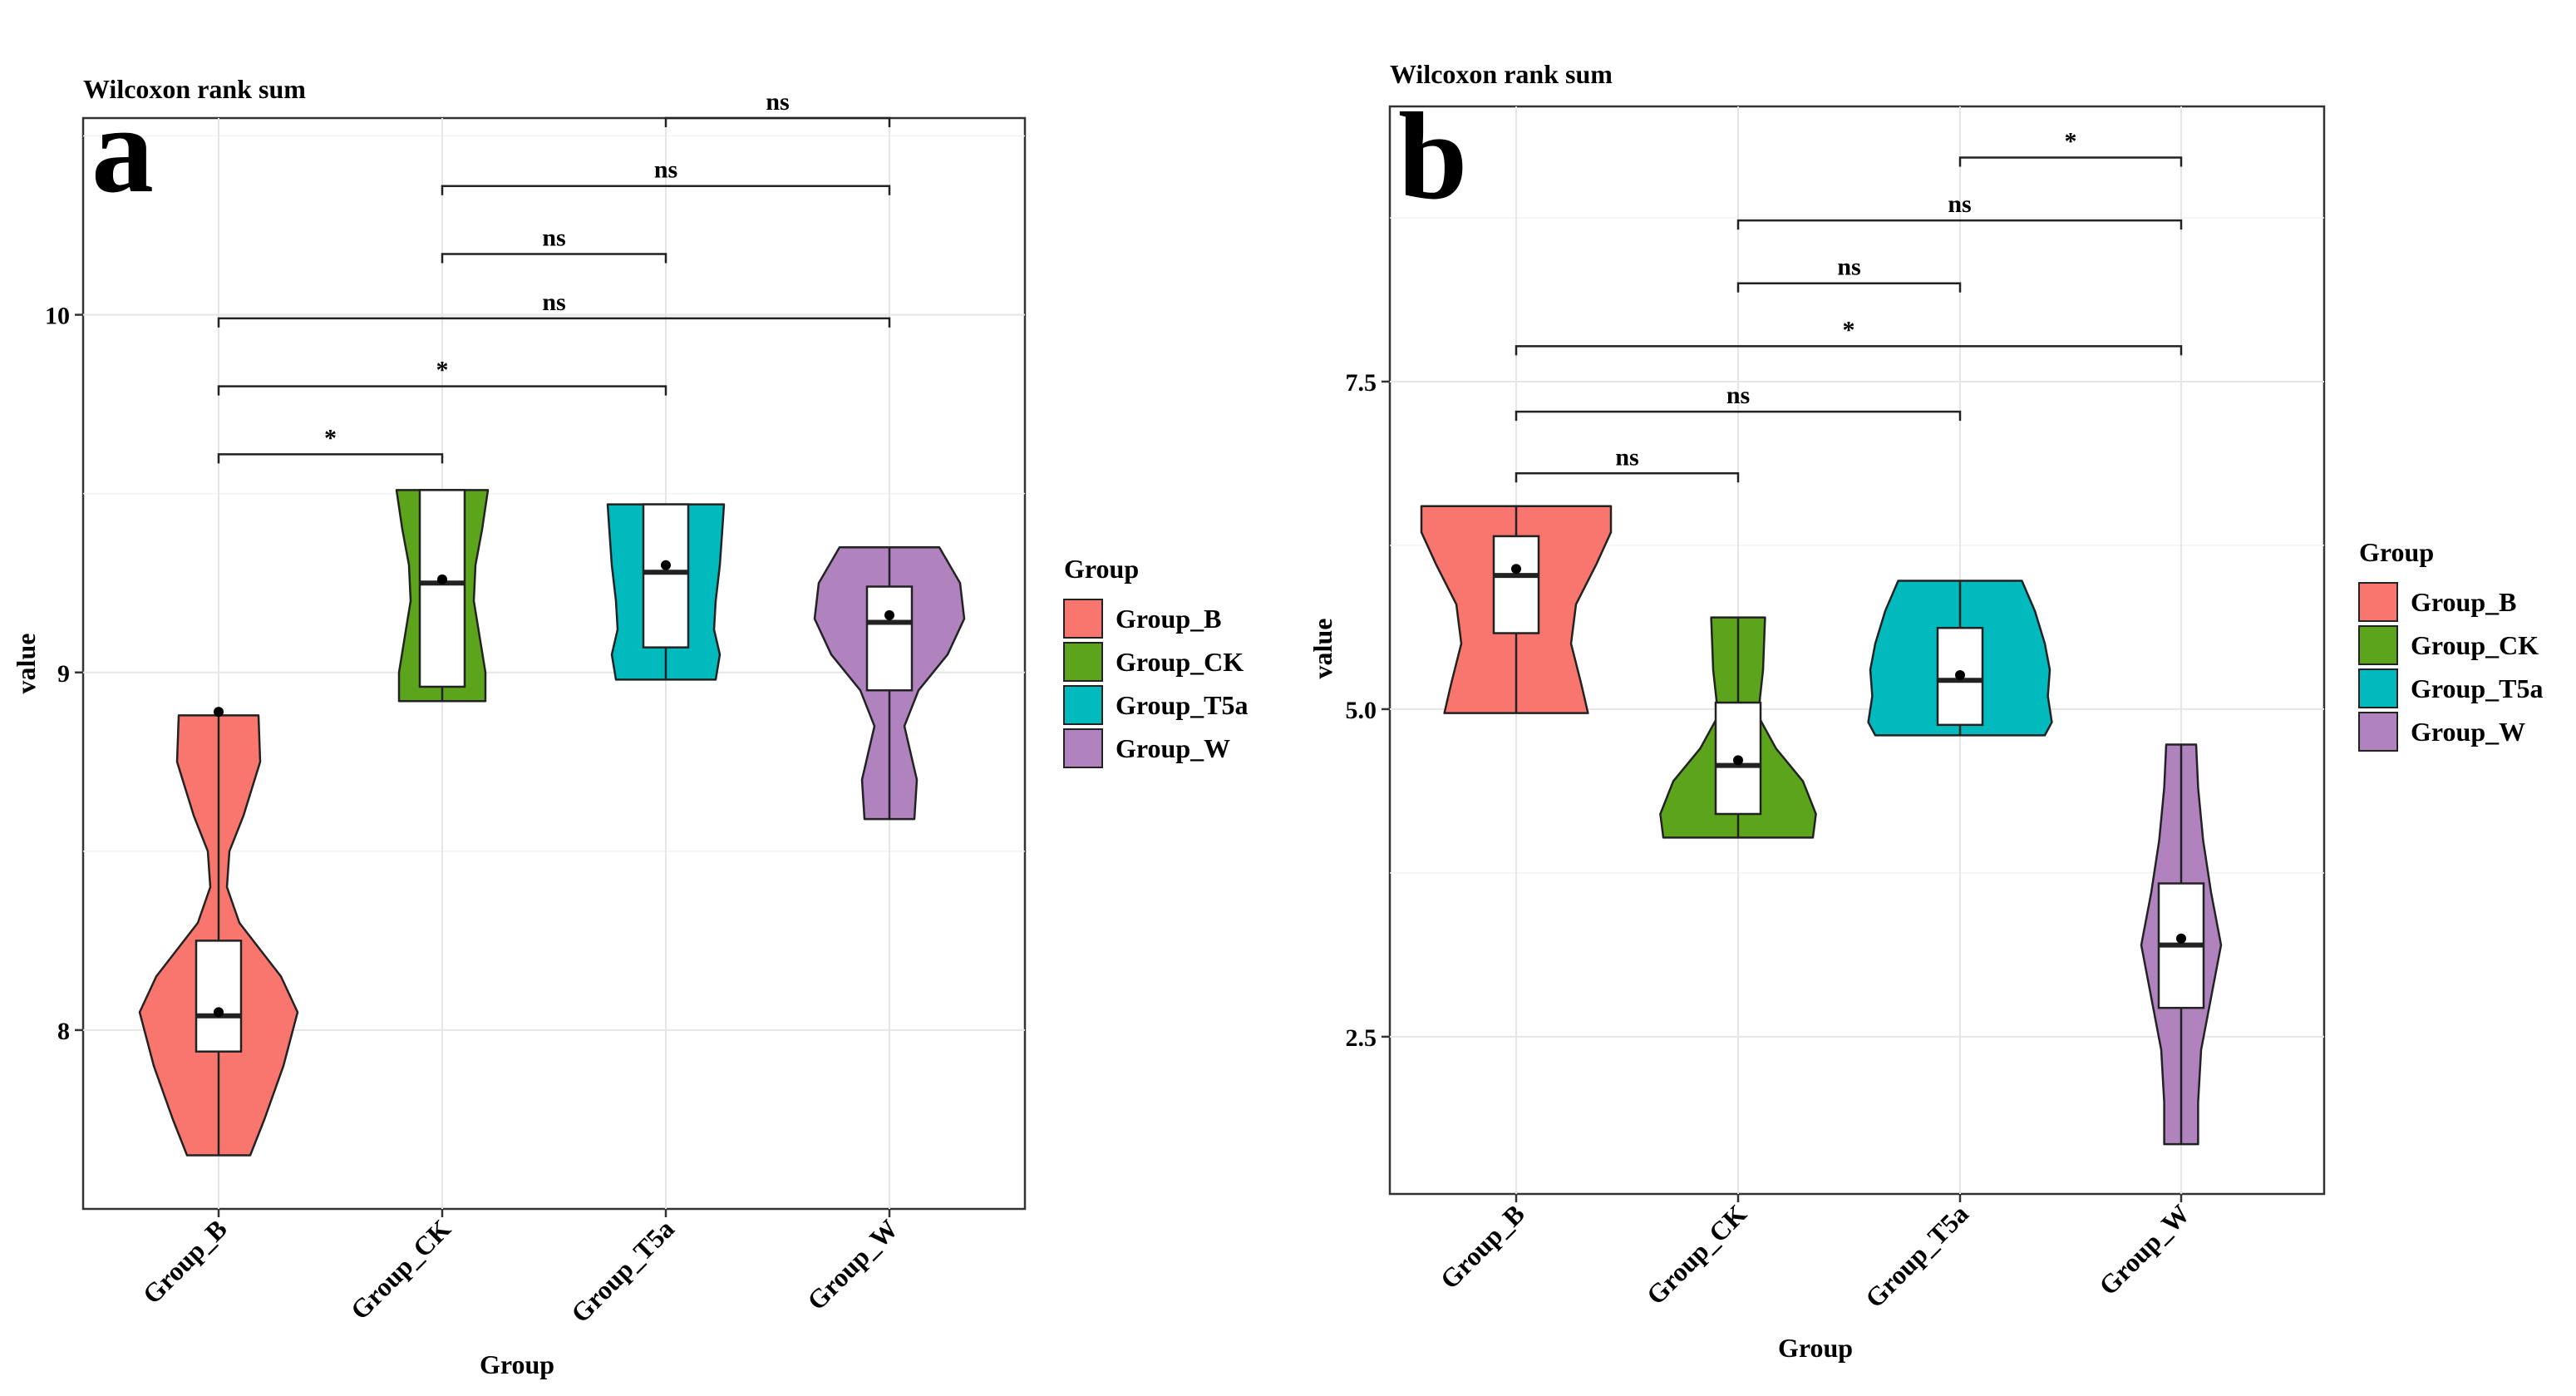 The image size is (2576, 1396). What do you see at coordinates (517, 1364) in the screenshot?
I see `panel-a-x-axis-title: Group` at bounding box center [517, 1364].